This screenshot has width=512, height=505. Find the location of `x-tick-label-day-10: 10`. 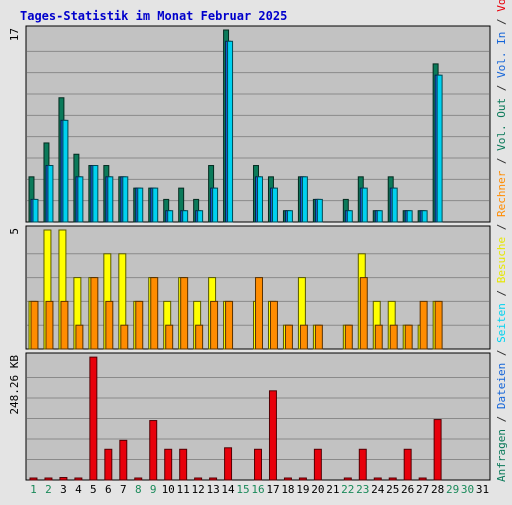

x-tick-label-day-10: 10 is located at coordinates (168, 489).